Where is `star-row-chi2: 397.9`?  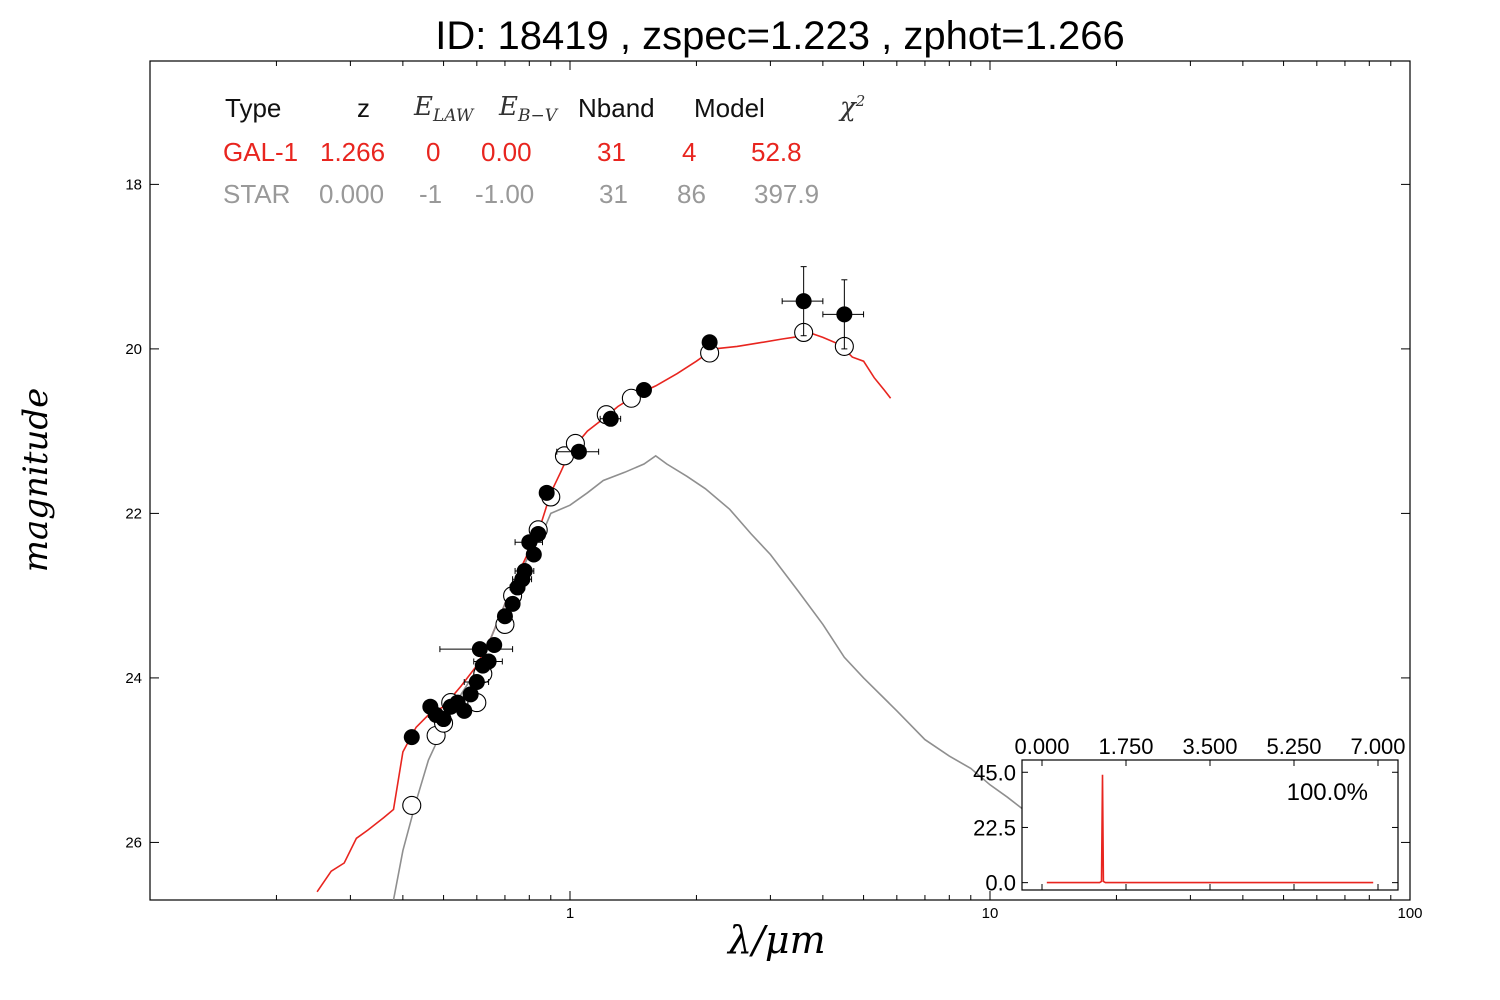 star-row-chi2: 397.9 is located at coordinates (787, 194).